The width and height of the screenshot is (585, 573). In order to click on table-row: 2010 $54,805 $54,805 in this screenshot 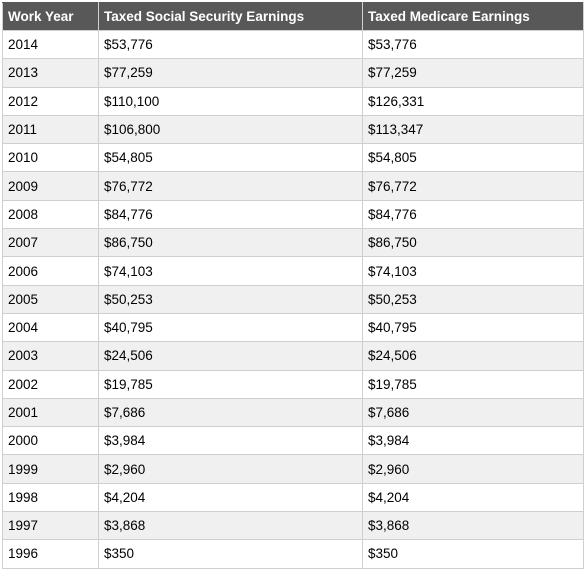, I will do `click(293, 158)`.